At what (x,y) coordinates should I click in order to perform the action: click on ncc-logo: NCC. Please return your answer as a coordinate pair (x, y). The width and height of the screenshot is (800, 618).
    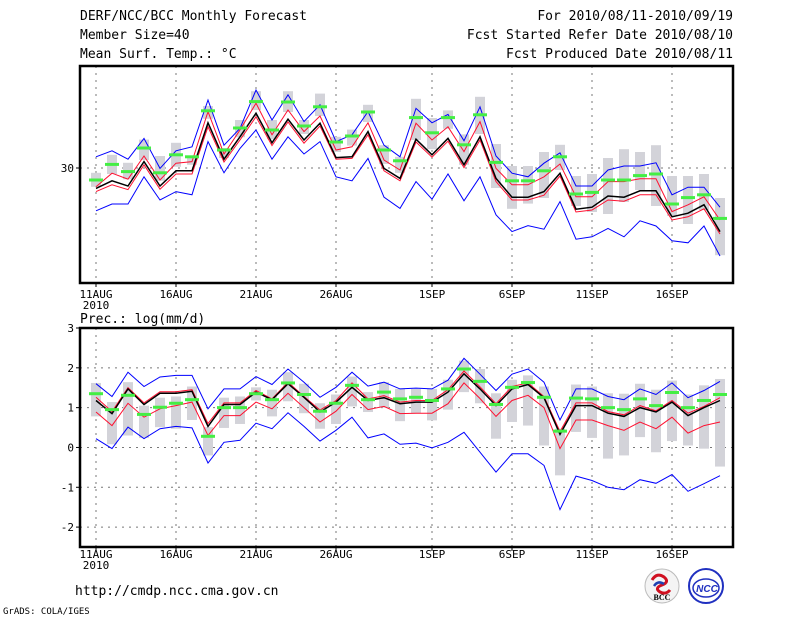
    Looking at the image, I should click on (706, 586).